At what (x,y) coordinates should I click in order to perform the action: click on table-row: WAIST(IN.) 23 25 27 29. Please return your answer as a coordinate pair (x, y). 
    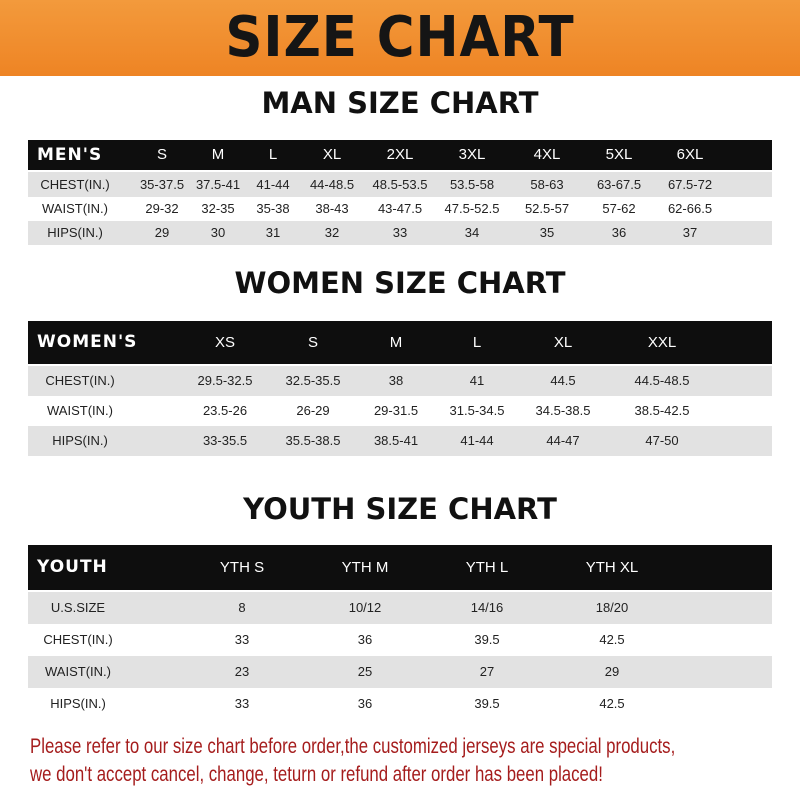
    Looking at the image, I should click on (400, 672).